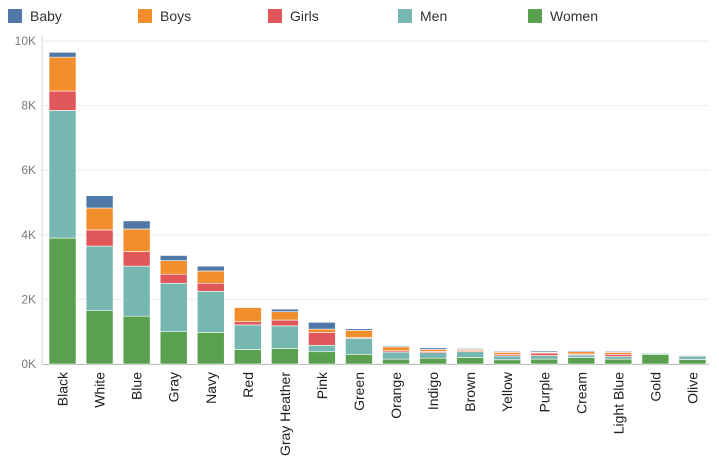 This screenshot has height=468, width=719. Describe the element at coordinates (470, 392) in the screenshot. I see `x-category-label: Brown` at that location.